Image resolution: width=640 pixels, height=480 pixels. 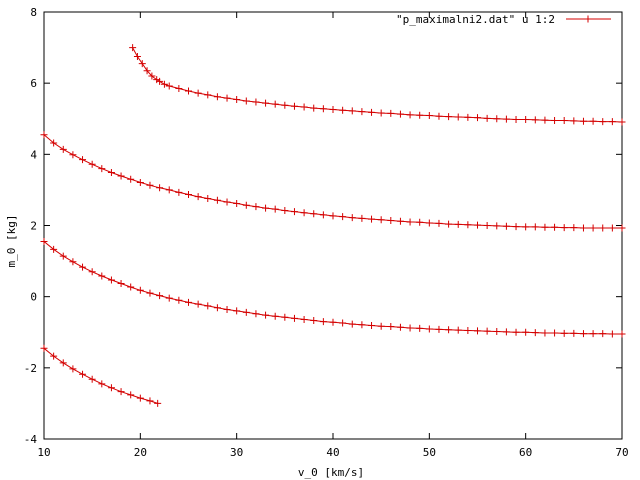 I want to click on x-tick-label: 60, so click(x=525, y=452).